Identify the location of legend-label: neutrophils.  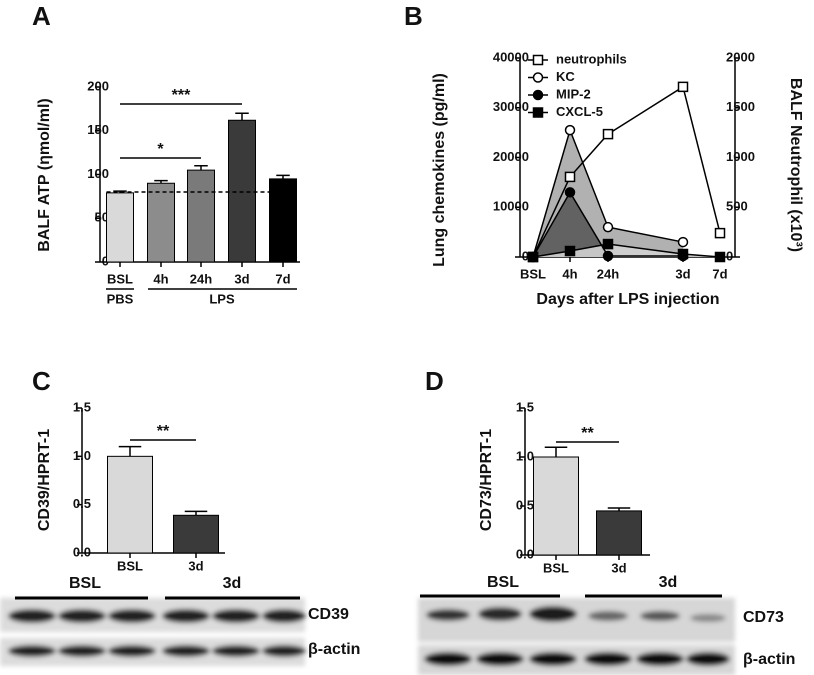
(591, 58).